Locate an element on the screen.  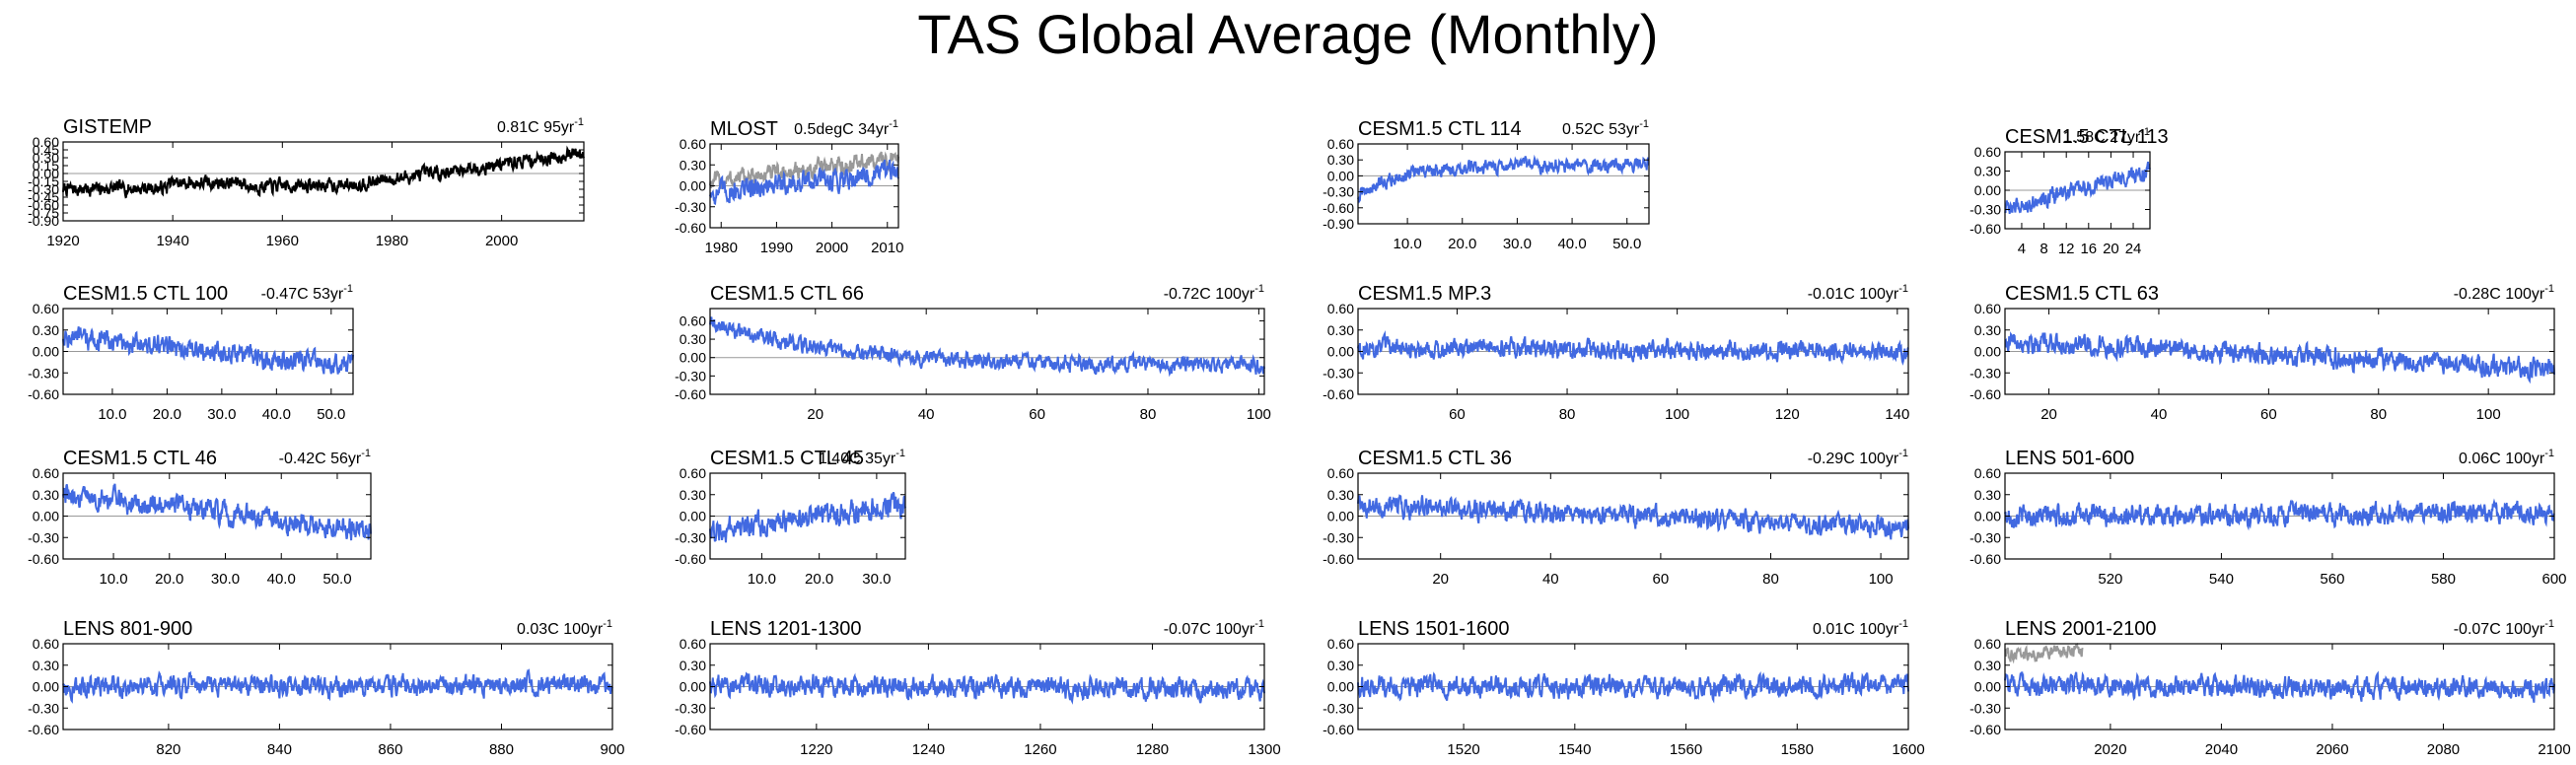
panel-title: LENS 2001-2100 is located at coordinates (2080, 629).